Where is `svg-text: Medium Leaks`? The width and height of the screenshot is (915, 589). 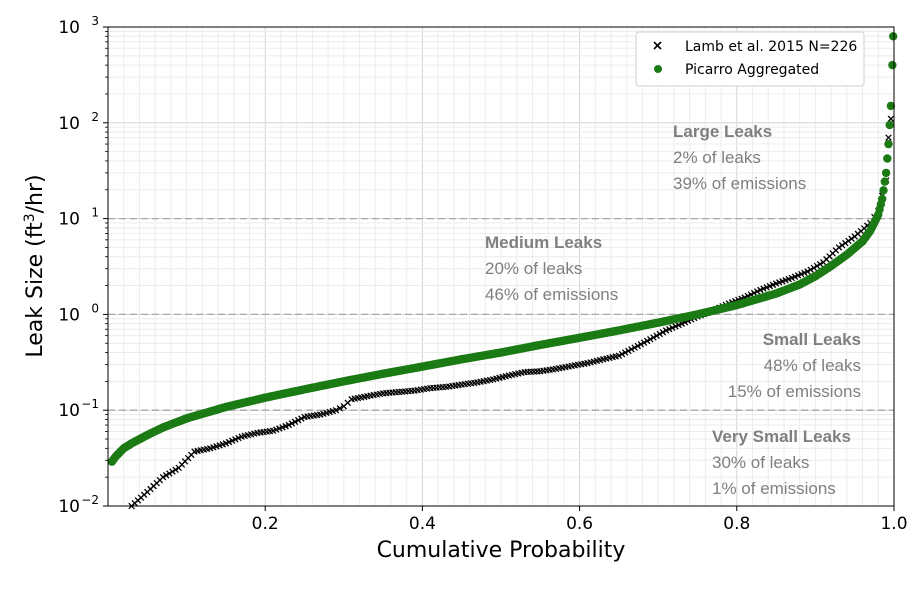
svg-text: Medium Leaks is located at coordinates (543, 242).